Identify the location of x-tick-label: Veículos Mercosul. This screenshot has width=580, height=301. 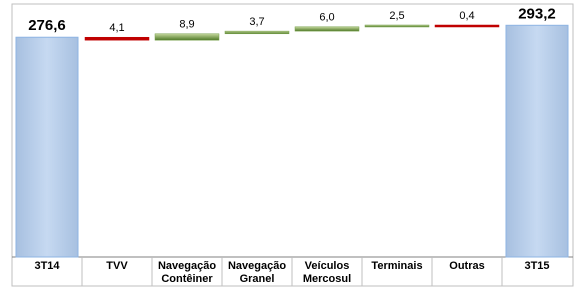
(327, 272).